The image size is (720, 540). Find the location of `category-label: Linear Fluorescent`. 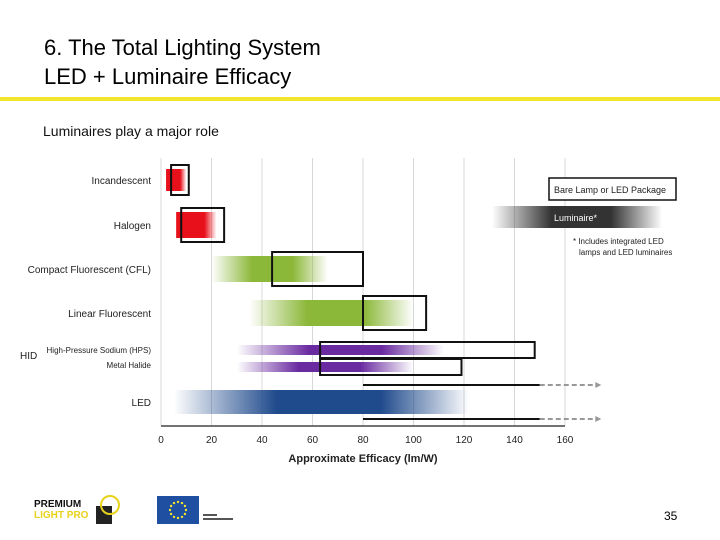

category-label: Linear Fluorescent is located at coordinates (109, 314).